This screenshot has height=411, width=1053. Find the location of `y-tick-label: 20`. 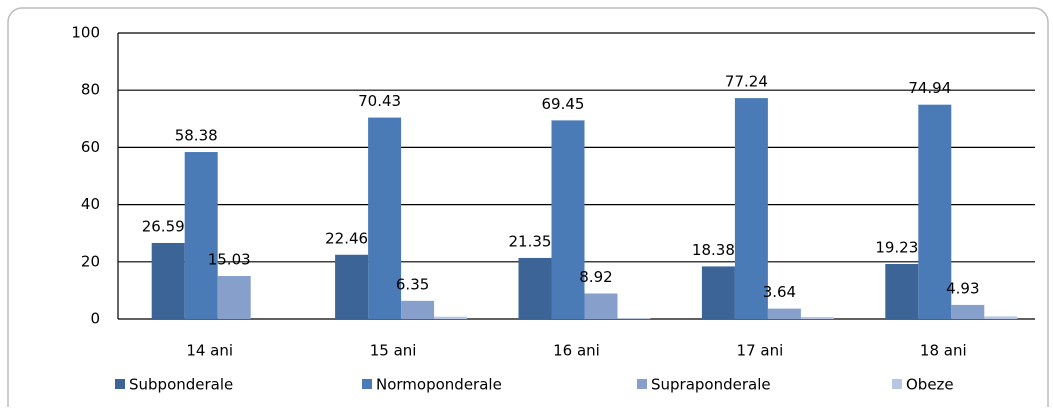

y-tick-label: 20 is located at coordinates (90, 261).